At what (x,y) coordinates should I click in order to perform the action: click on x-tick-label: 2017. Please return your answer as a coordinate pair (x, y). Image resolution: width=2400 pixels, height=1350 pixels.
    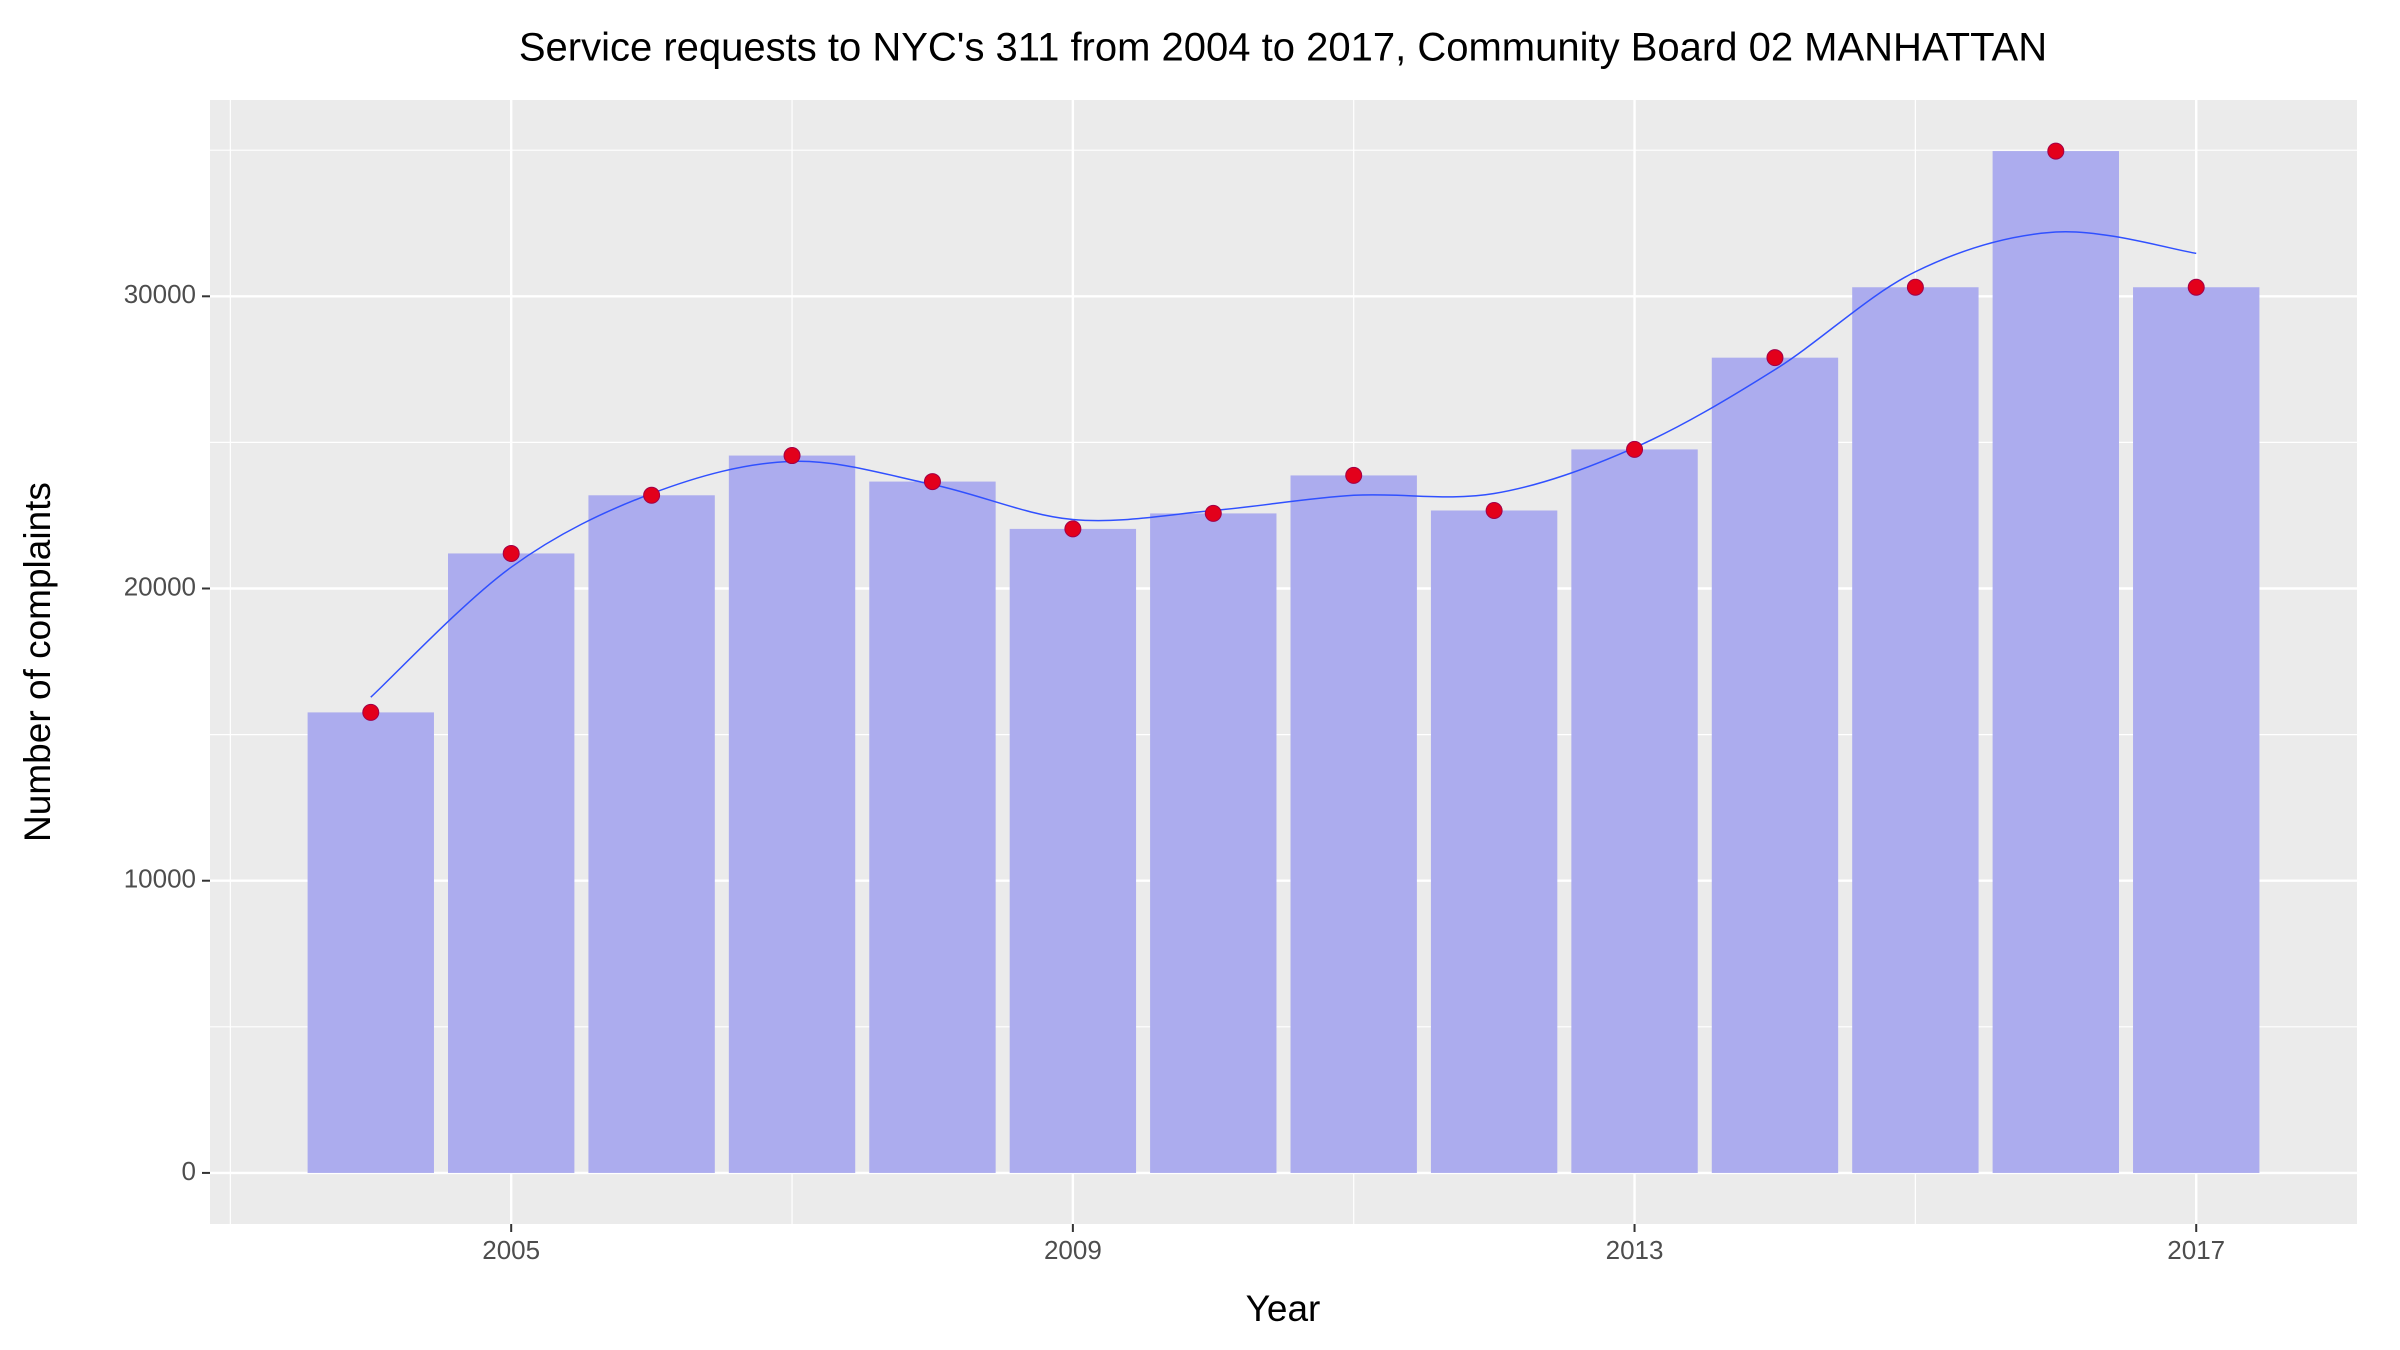
    Looking at the image, I should click on (2196, 1250).